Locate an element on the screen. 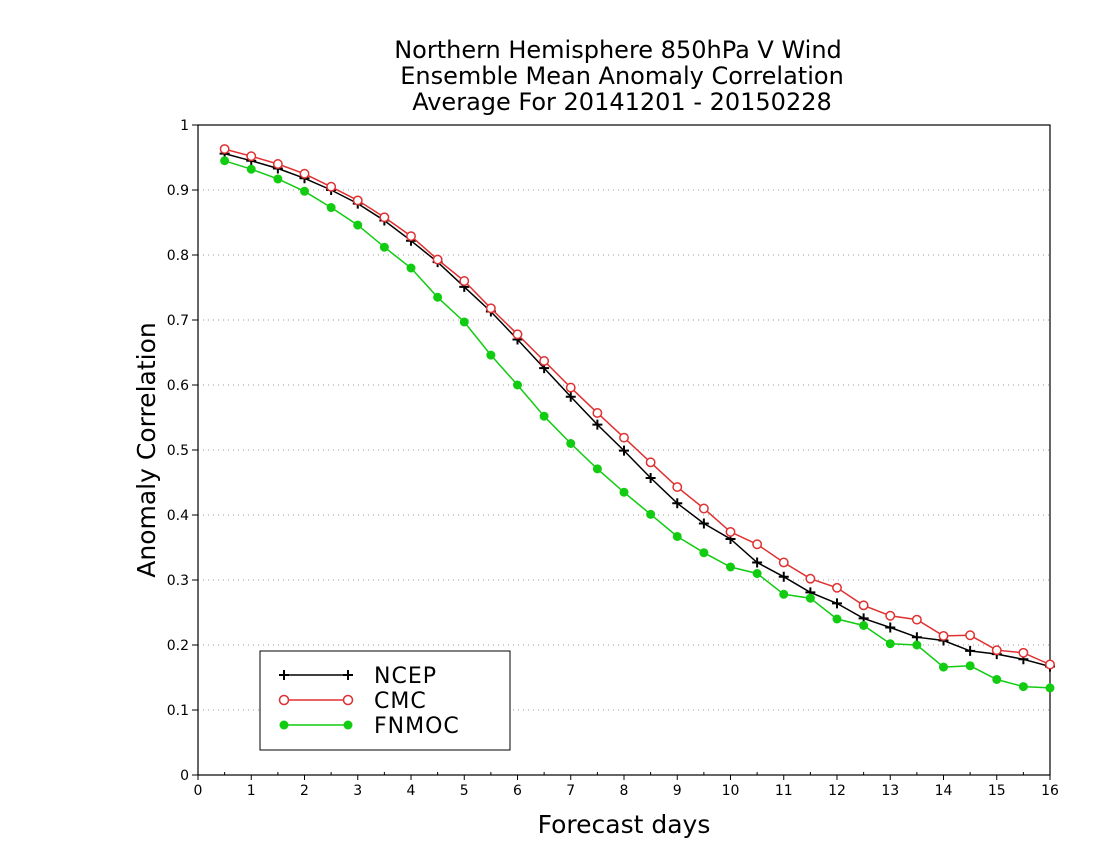  x-tick-label: 9 is located at coordinates (677, 791).